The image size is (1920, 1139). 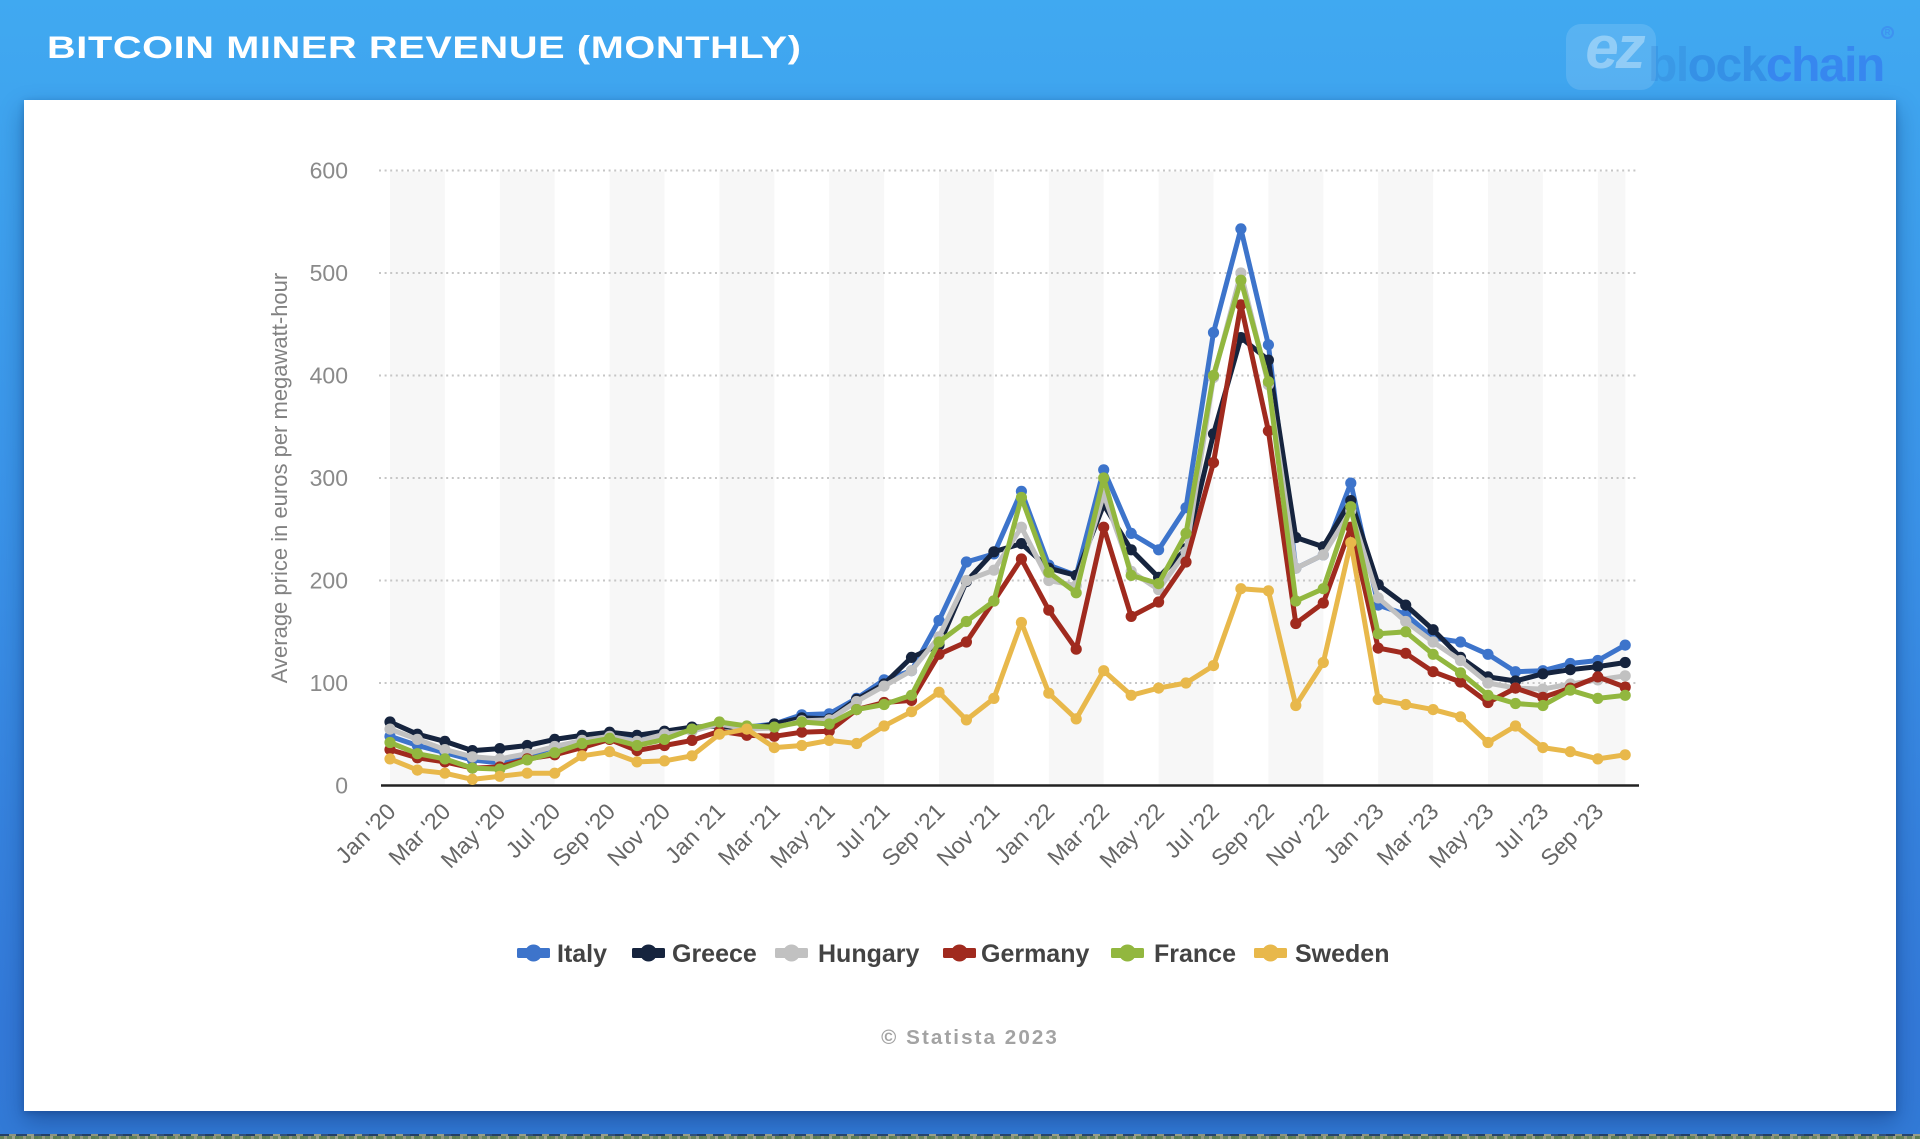 I want to click on svg-text: Sweden, so click(x=1342, y=954).